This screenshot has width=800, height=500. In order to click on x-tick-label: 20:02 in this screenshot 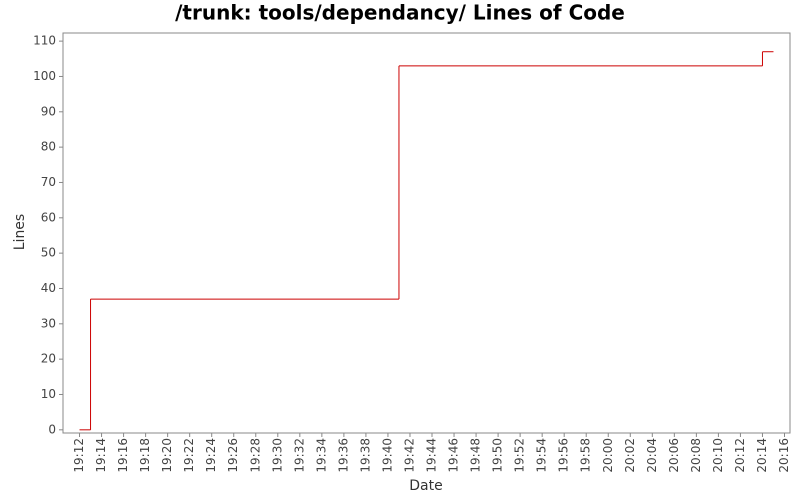, I will do `click(630, 455)`.